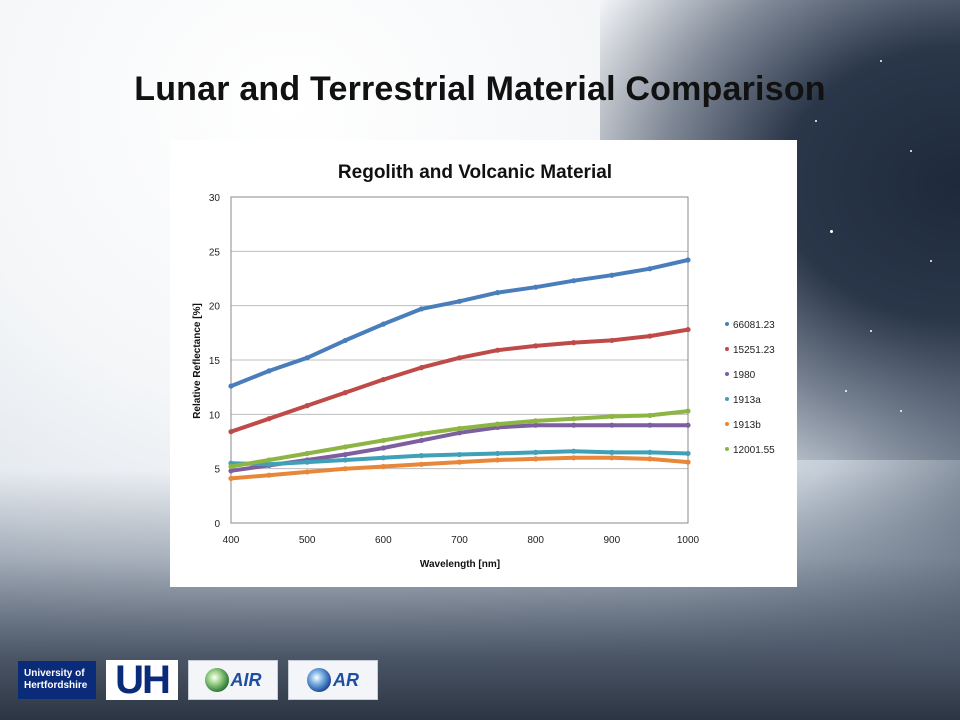  I want to click on footer-logos: University of Hertfordshire UH AIR AR, so click(198, 680).